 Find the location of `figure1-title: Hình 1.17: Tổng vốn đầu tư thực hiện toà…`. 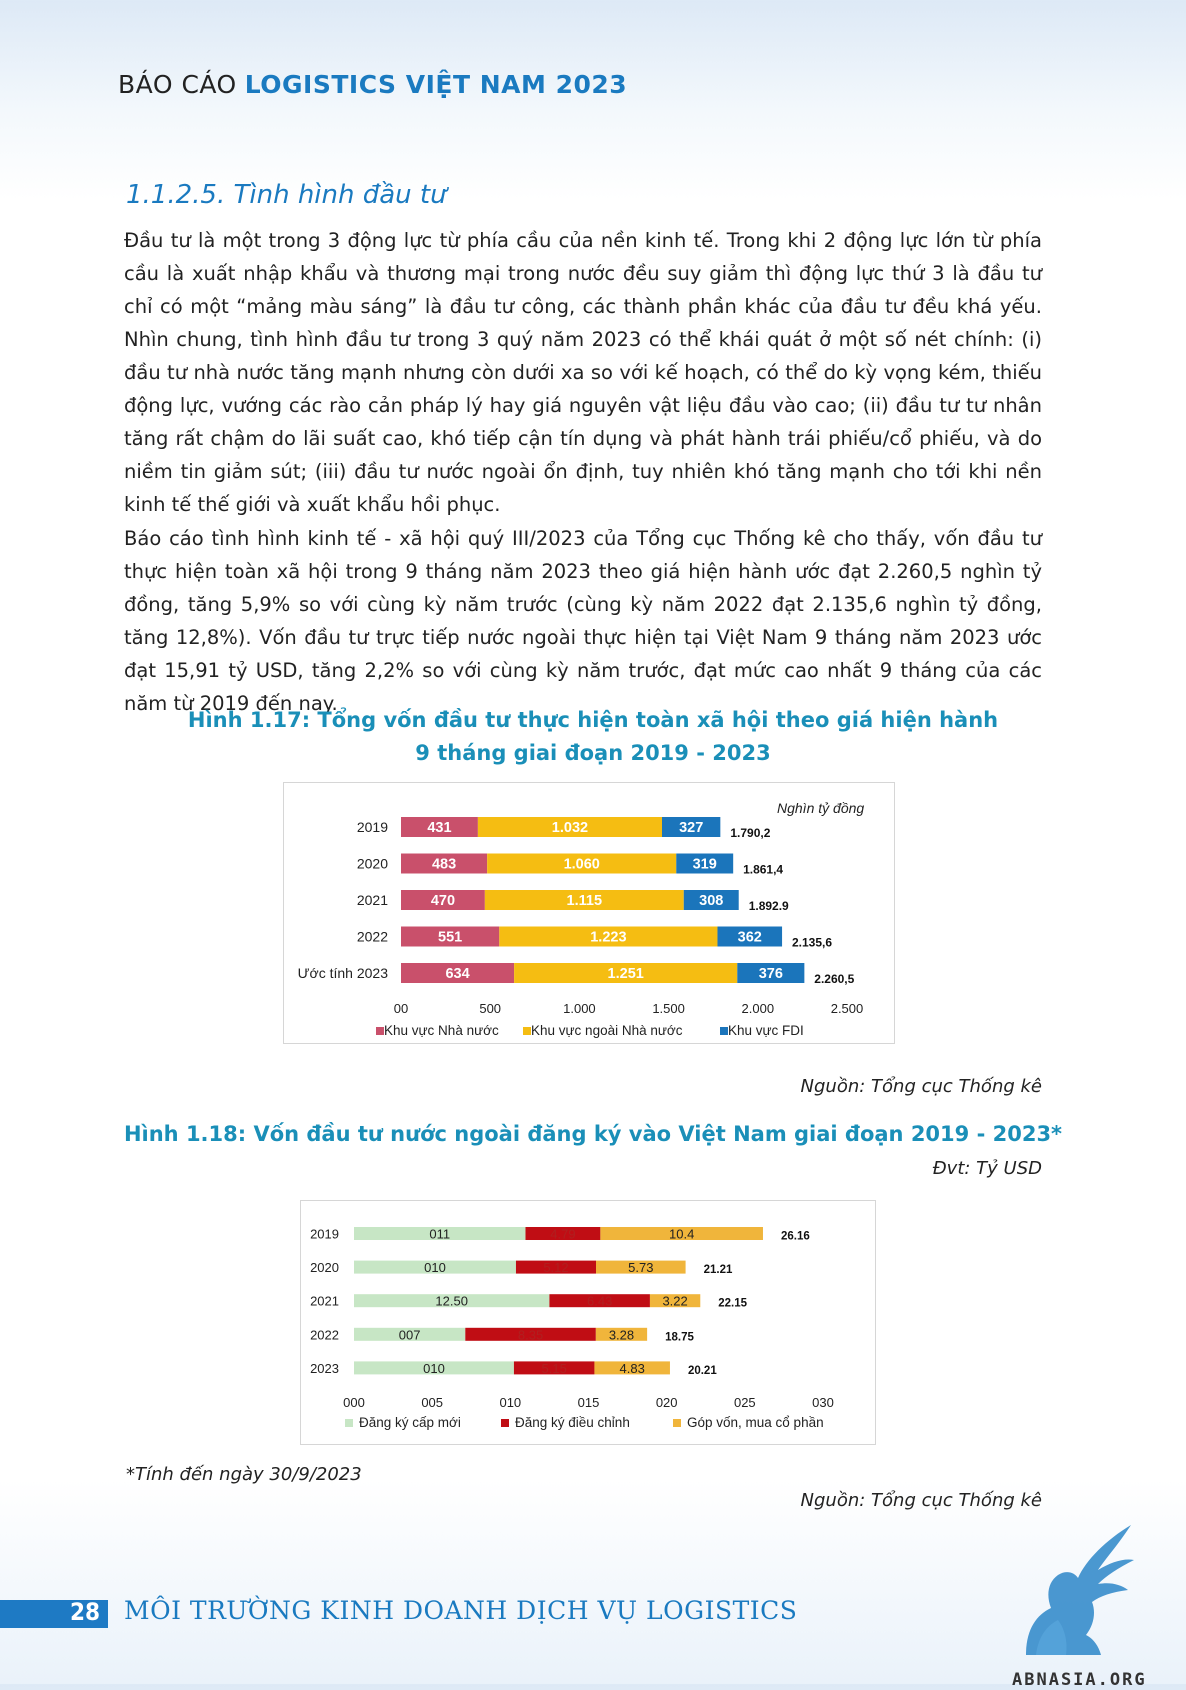

figure1-title: Hình 1.17: Tổng vốn đầu tư thực hiện toà… is located at coordinates (593, 737).